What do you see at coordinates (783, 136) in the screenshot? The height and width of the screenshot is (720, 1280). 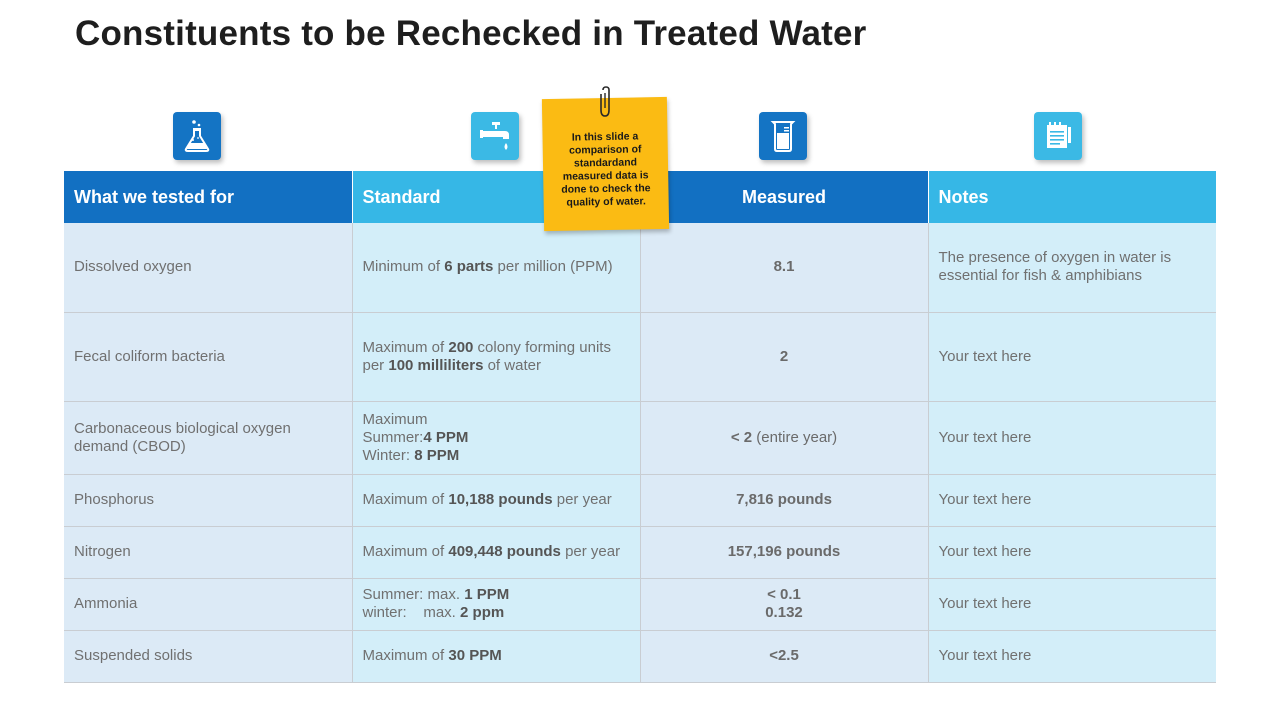 I see `measuring-cylinder-icon` at bounding box center [783, 136].